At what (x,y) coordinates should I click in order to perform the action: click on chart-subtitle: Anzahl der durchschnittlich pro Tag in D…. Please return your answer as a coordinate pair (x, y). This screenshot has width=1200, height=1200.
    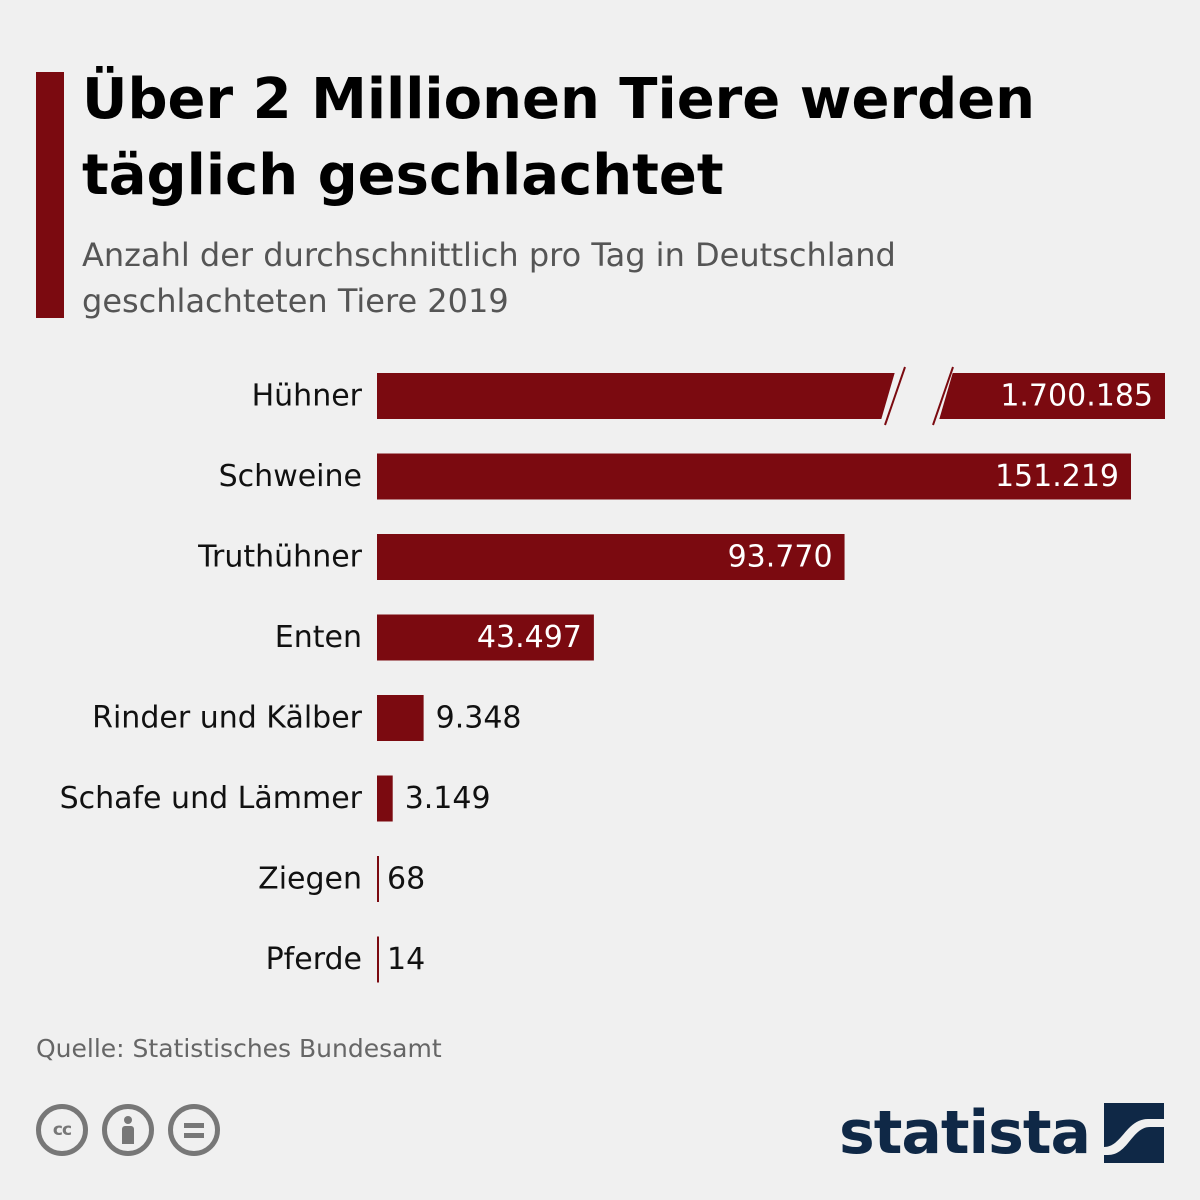
    Looking at the image, I should click on (489, 278).